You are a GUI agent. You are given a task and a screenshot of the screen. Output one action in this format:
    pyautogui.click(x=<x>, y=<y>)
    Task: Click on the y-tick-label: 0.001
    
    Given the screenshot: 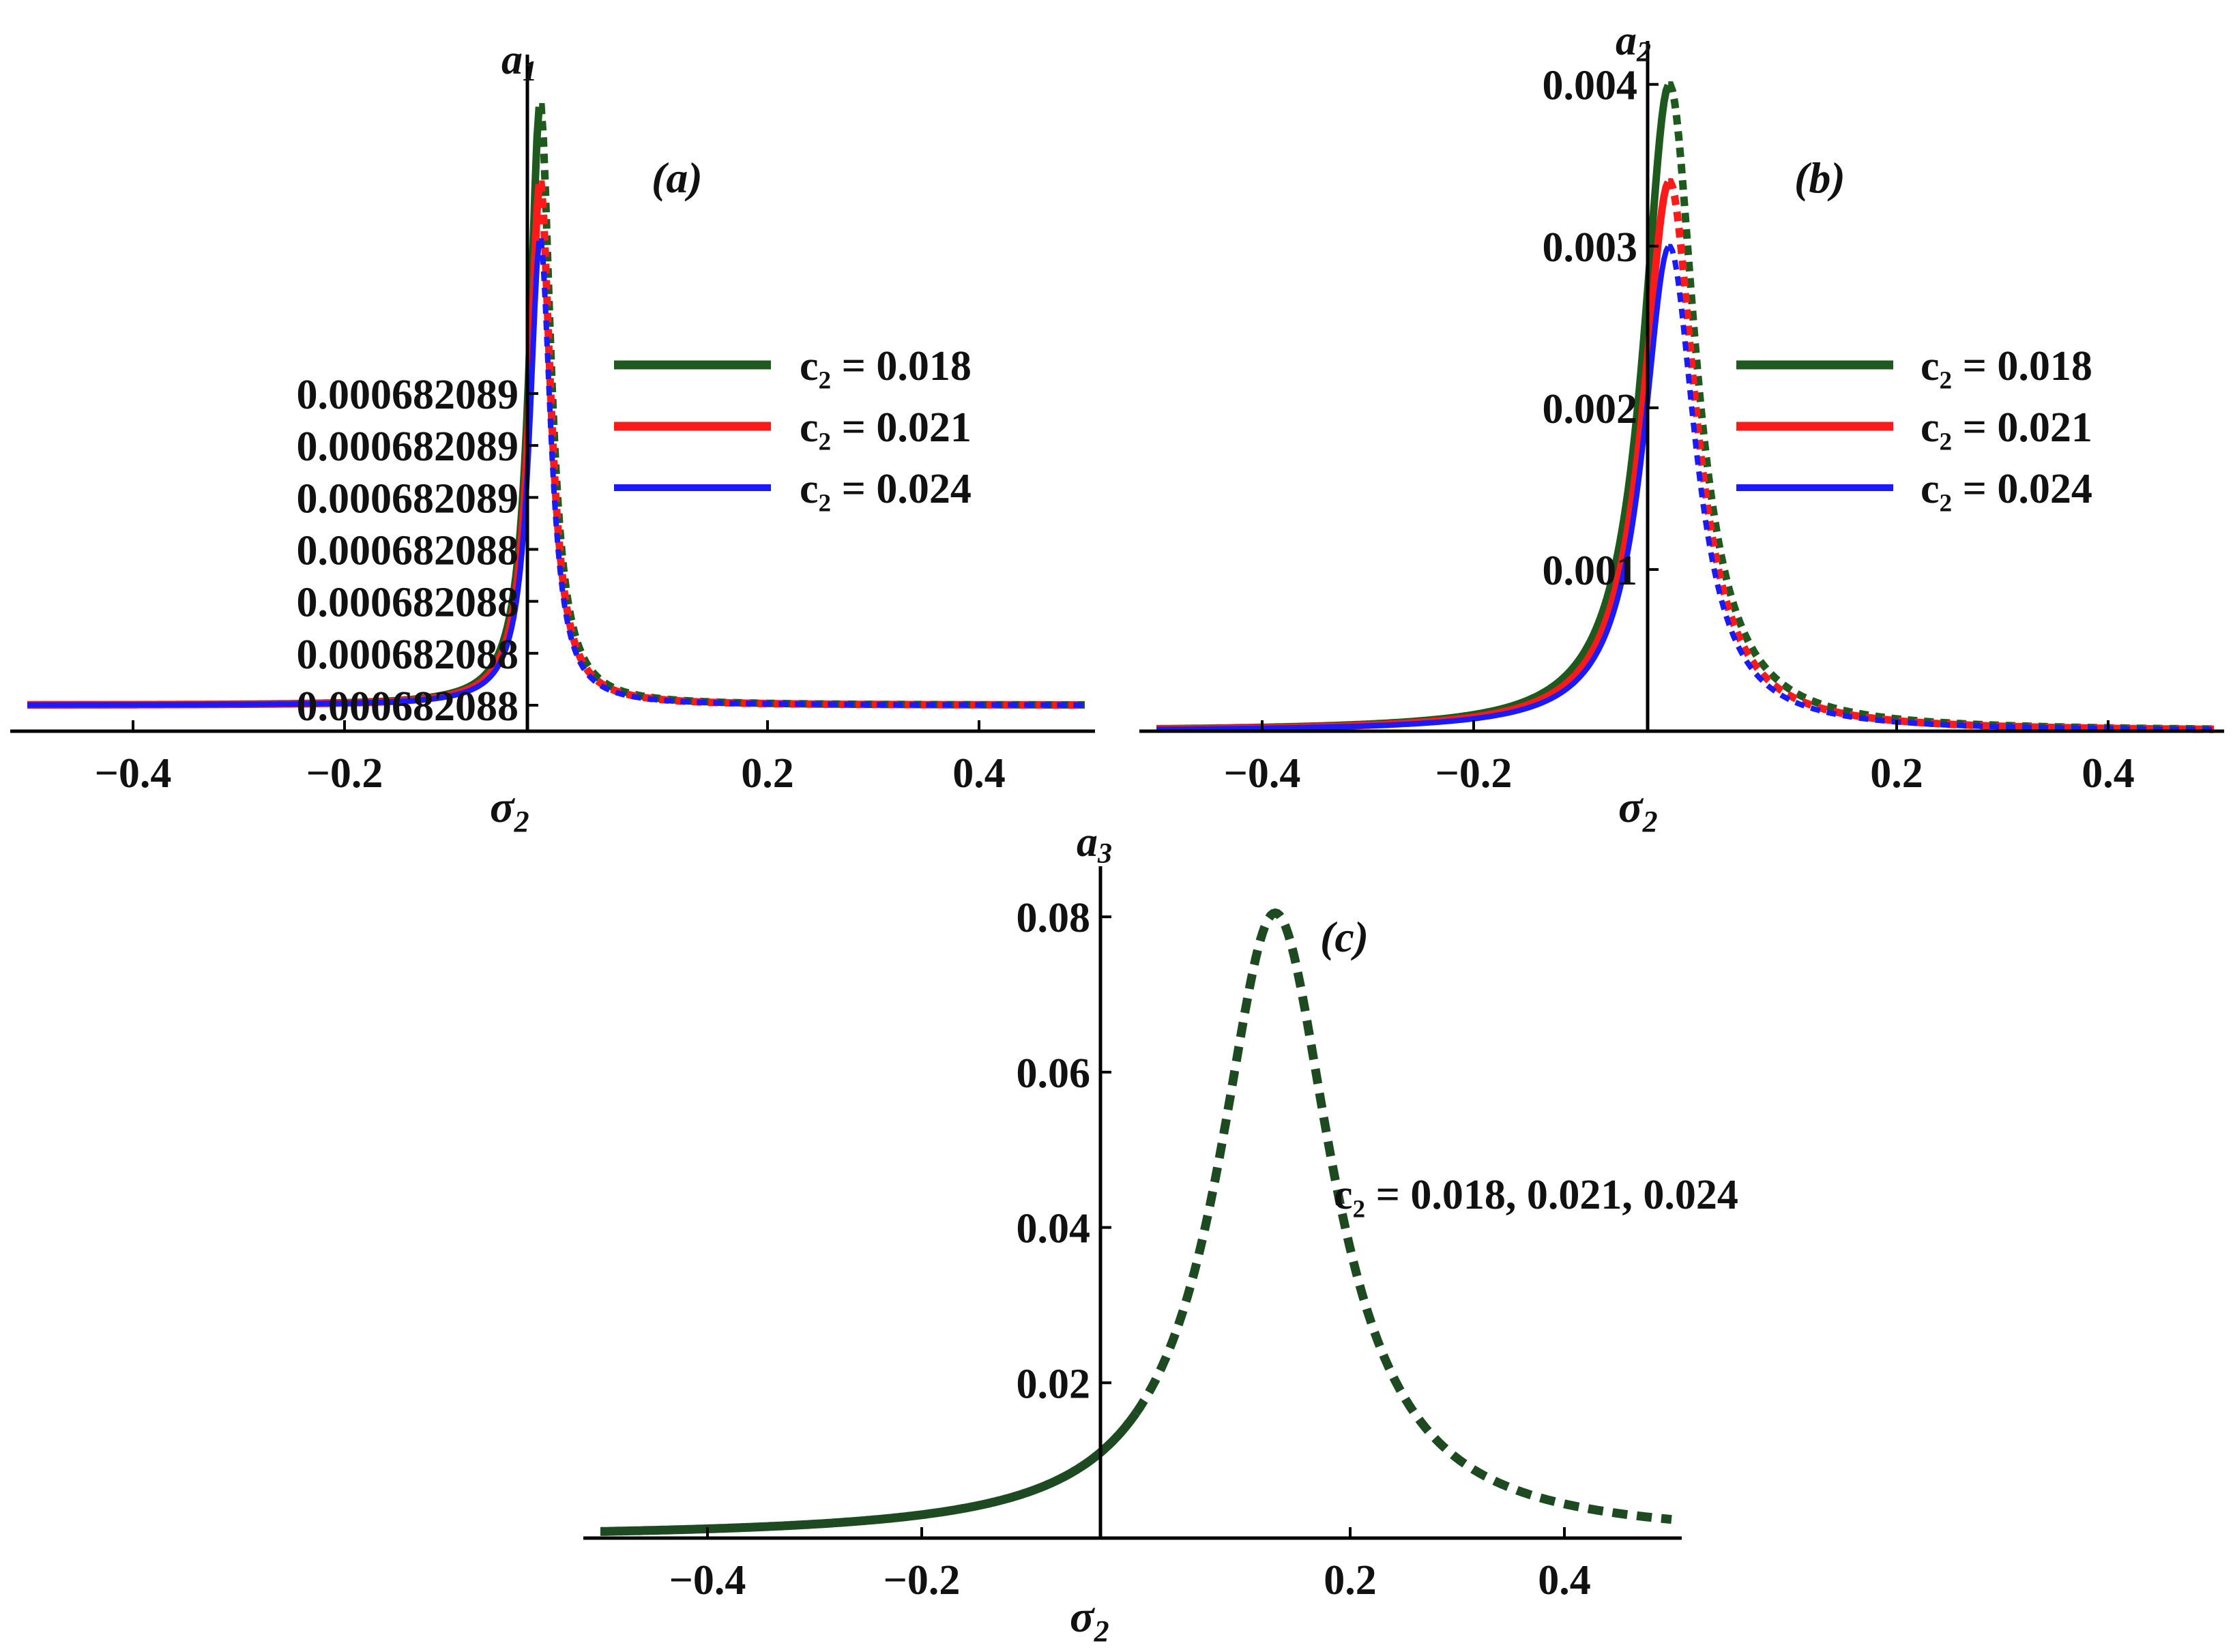 What is the action you would take?
    pyautogui.click(x=1590, y=571)
    